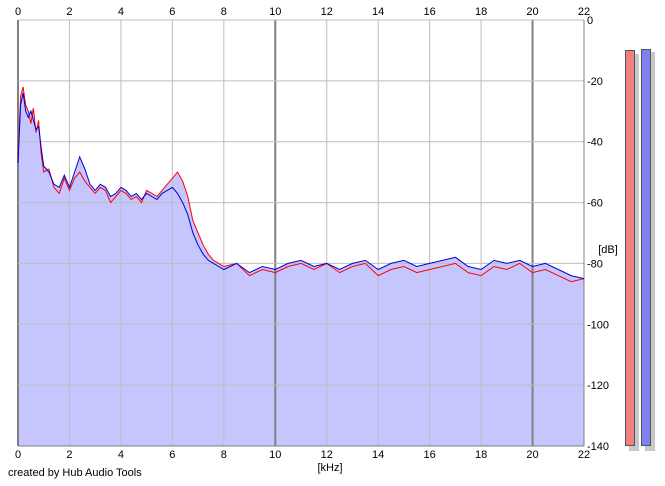 The image size is (665, 486). Describe the element at coordinates (481, 455) in the screenshot. I see `x-tick-label-bottom-18: 18` at that location.